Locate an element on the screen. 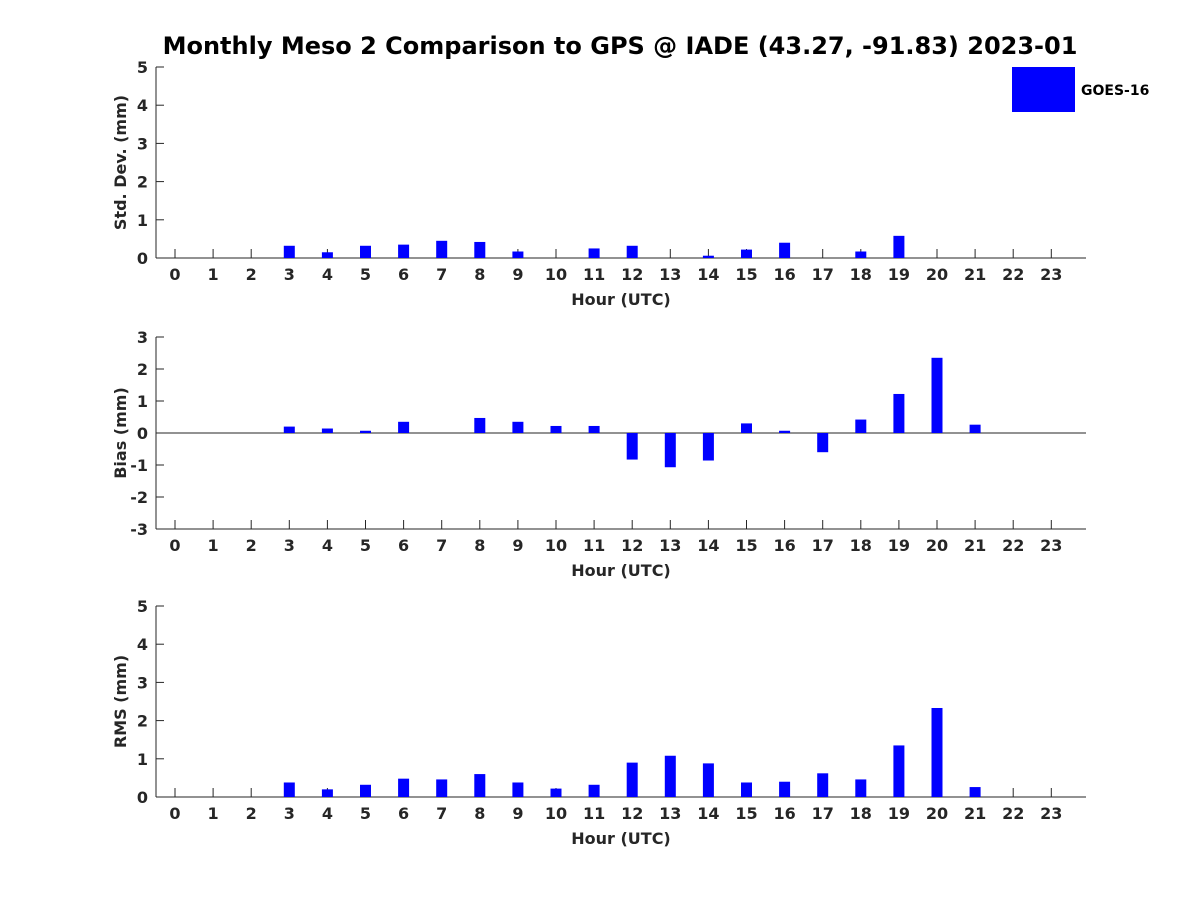  legend: GOES-16 is located at coordinates (1080, 89).